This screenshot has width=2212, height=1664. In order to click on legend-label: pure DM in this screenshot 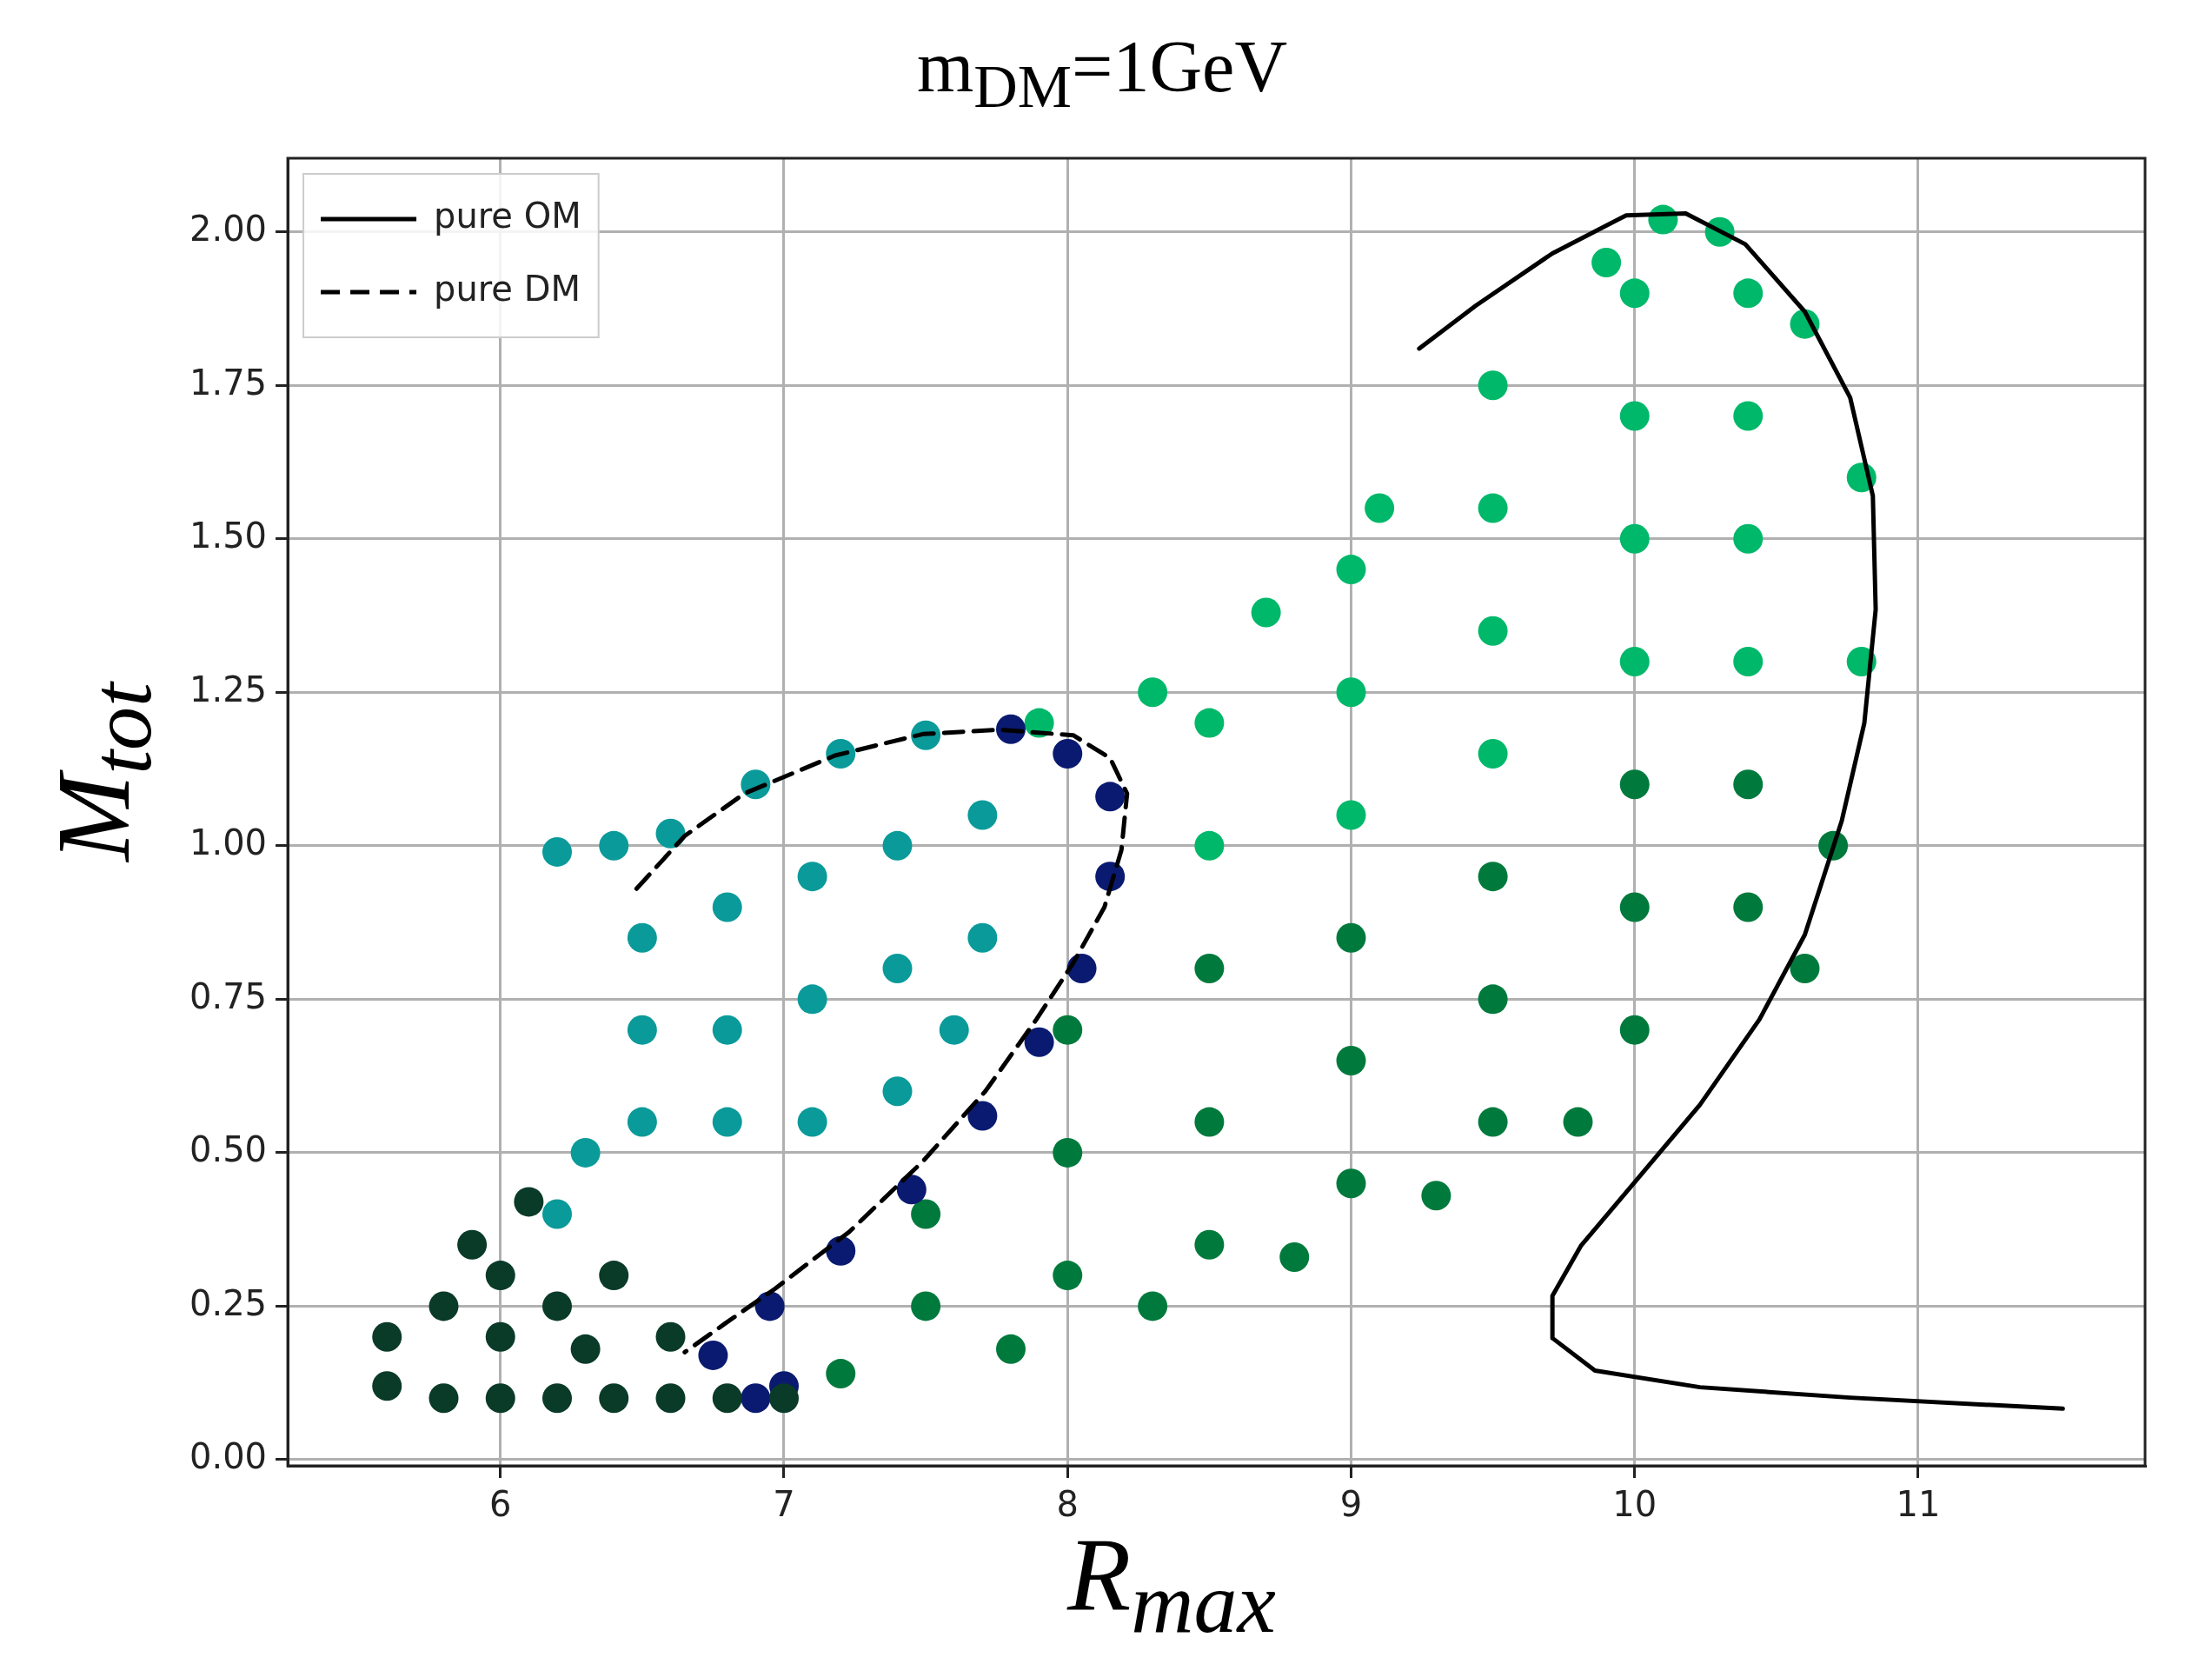, I will do `click(507, 289)`.